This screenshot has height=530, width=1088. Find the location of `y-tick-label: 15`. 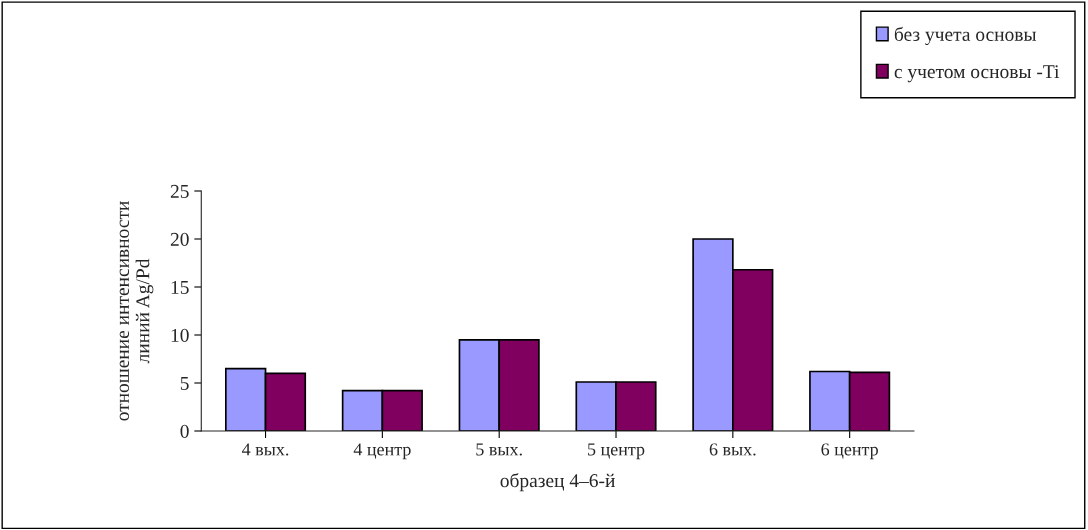

y-tick-label: 15 is located at coordinates (180, 287).